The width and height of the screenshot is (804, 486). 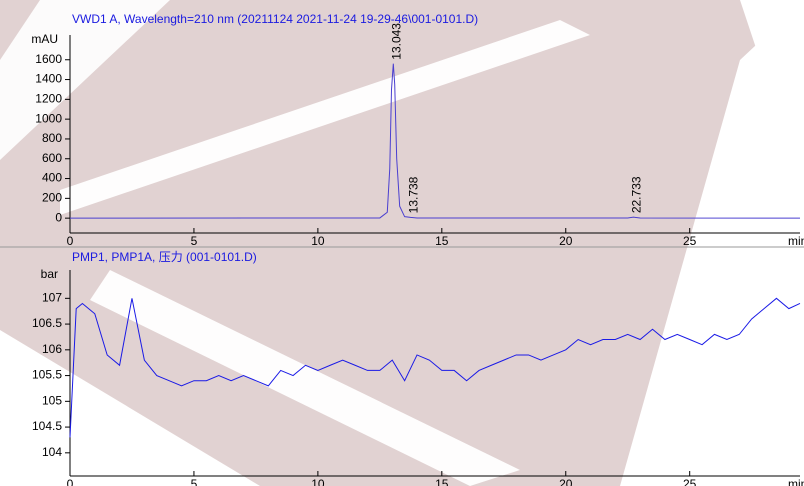 What do you see at coordinates (52, 138) in the screenshot?
I see `y-tick-label: 800` at bounding box center [52, 138].